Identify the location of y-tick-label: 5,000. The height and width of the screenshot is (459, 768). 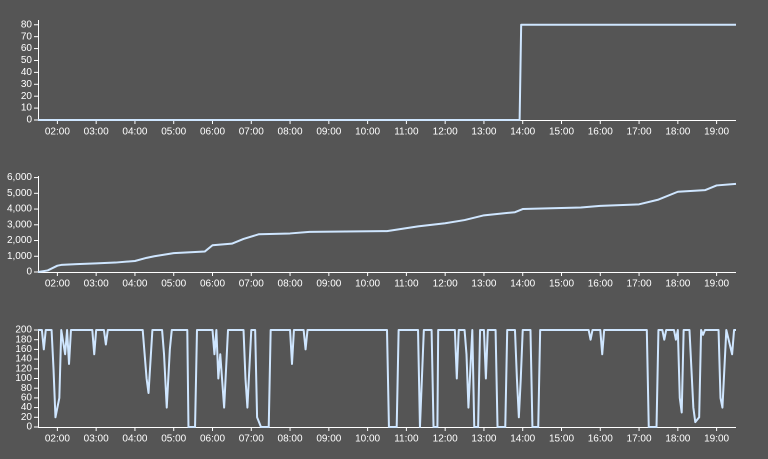
(19, 193).